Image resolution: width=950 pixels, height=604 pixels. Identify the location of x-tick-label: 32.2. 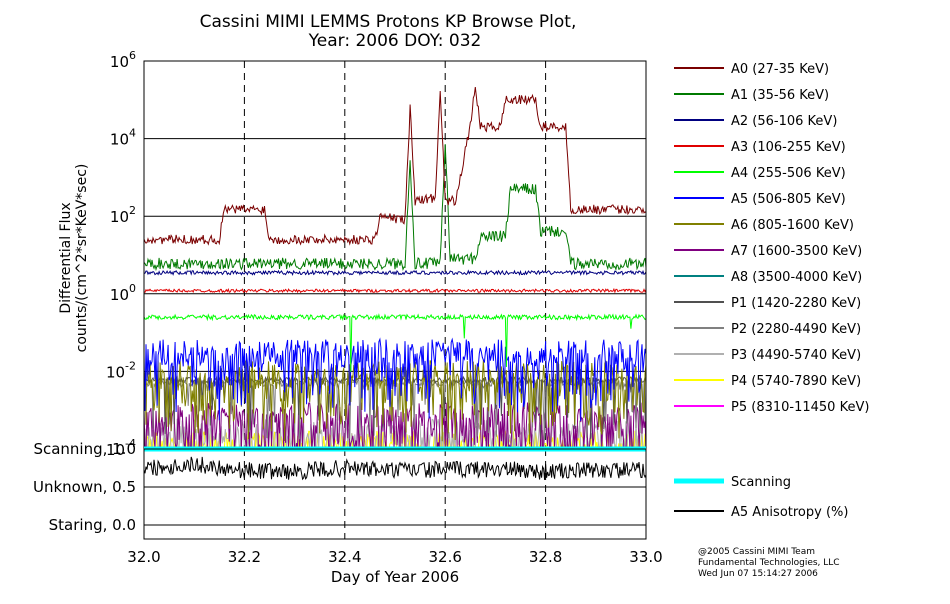
(244, 557).